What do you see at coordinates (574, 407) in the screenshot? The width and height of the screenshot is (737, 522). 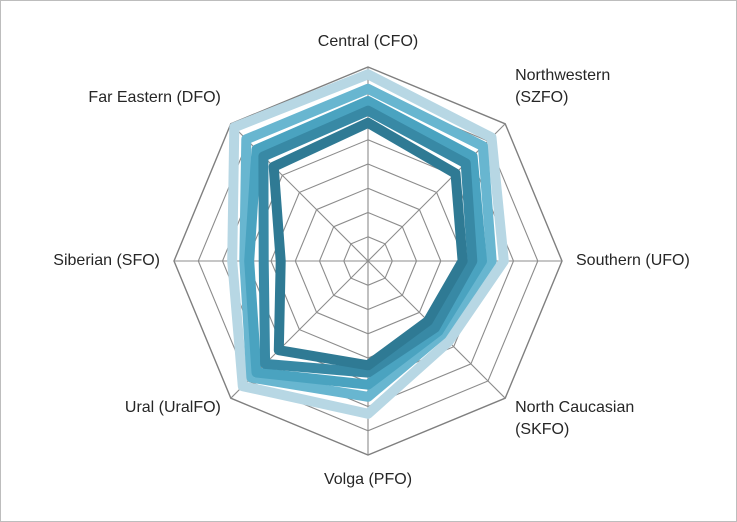 I see `category-label-line: North Caucasian` at bounding box center [574, 407].